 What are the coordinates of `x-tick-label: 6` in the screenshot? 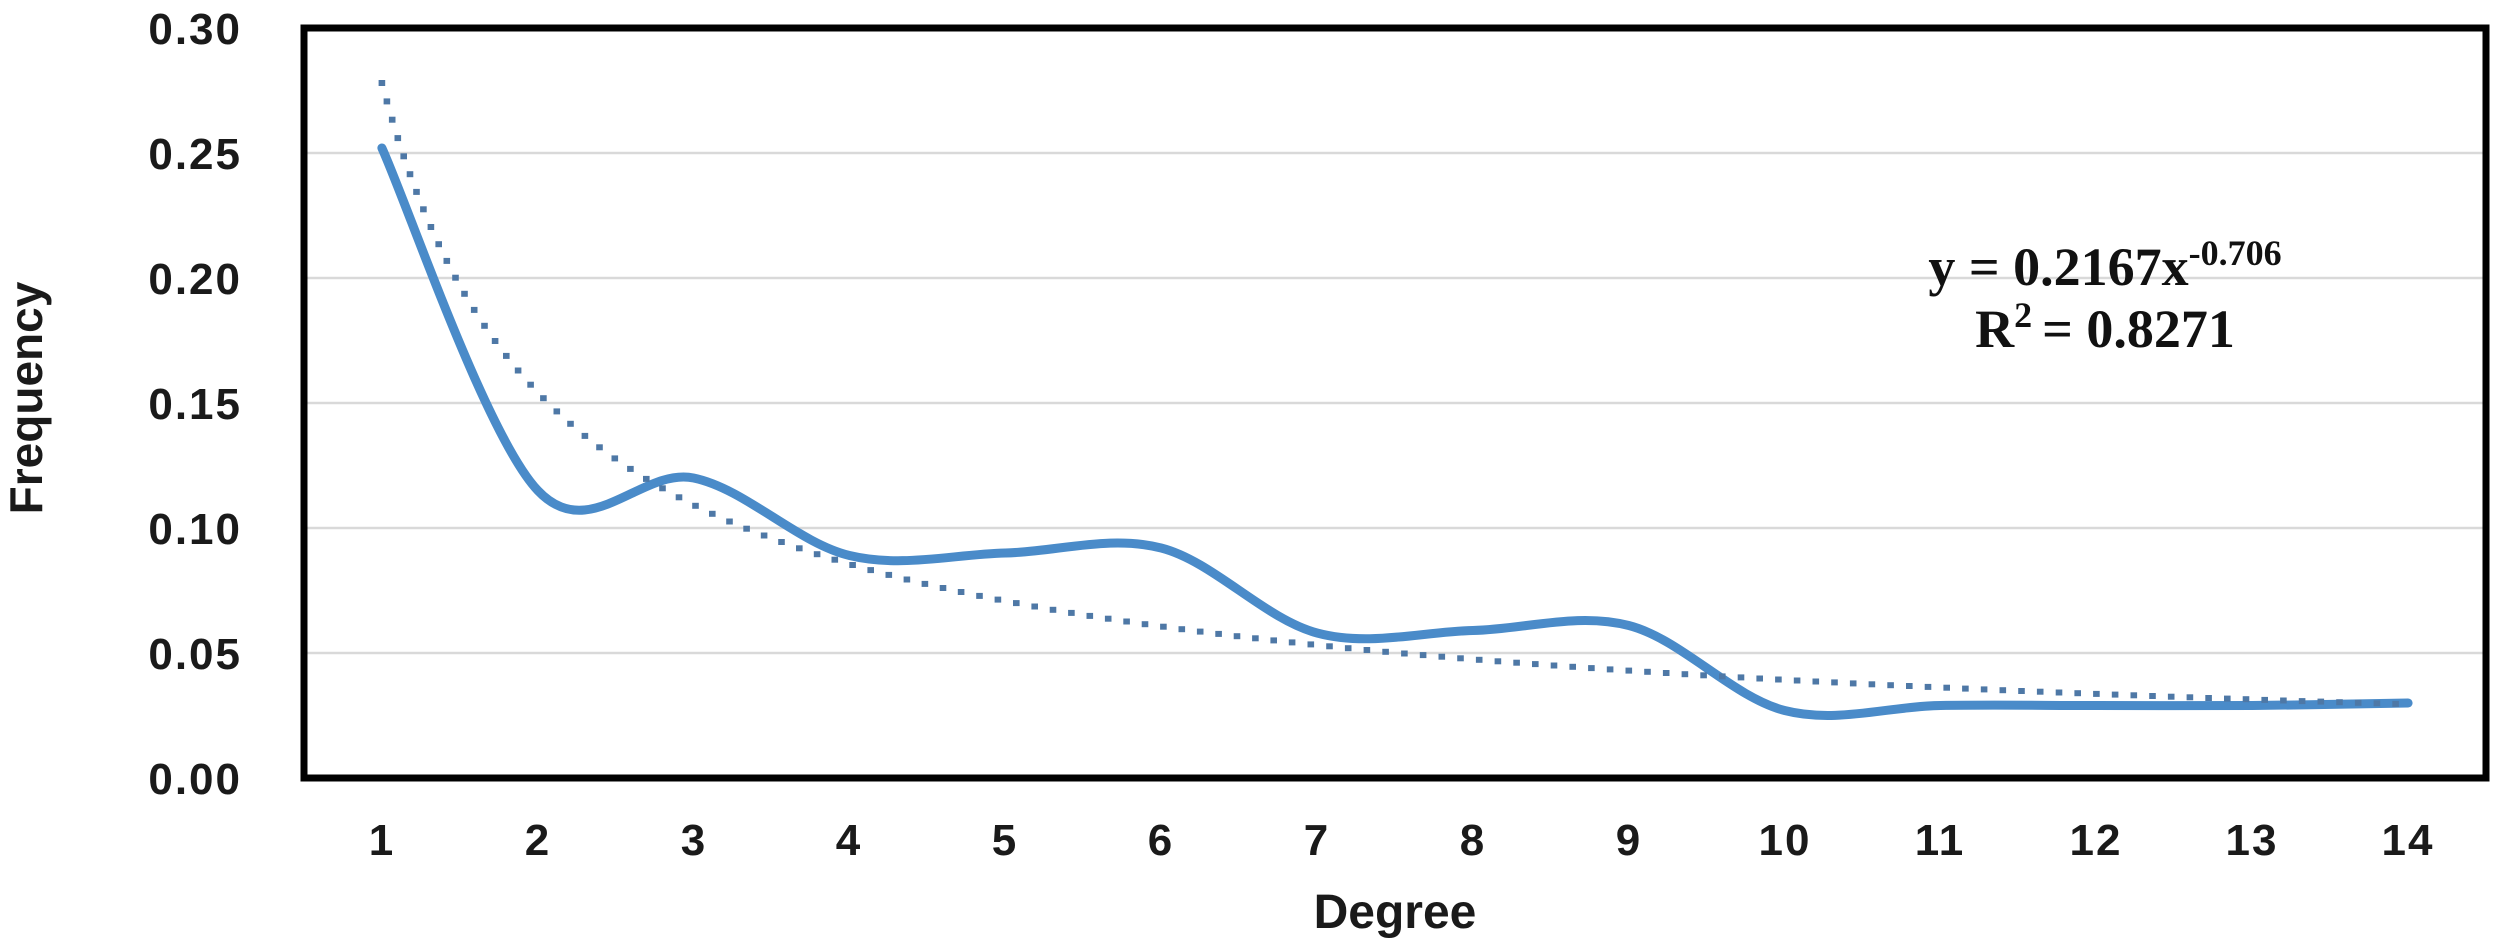 It's located at (1161, 840).